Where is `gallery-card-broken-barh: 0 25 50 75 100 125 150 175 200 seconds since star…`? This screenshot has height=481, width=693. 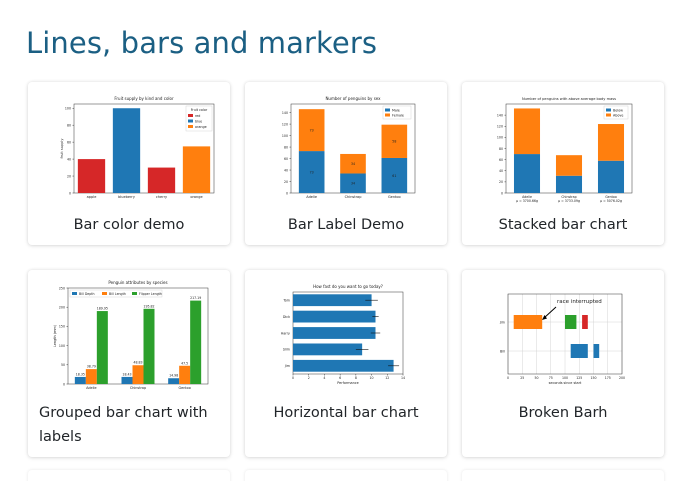
gallery-card-broken-barh: 0 25 50 75 100 125 150 175 200 seconds since star… is located at coordinates (563, 363).